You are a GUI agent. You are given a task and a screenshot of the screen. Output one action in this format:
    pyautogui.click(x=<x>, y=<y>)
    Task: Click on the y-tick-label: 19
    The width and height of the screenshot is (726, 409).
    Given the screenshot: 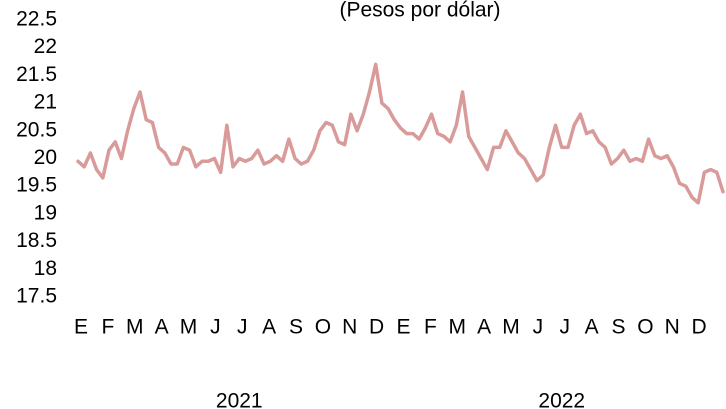 What is the action you would take?
    pyautogui.click(x=45, y=212)
    